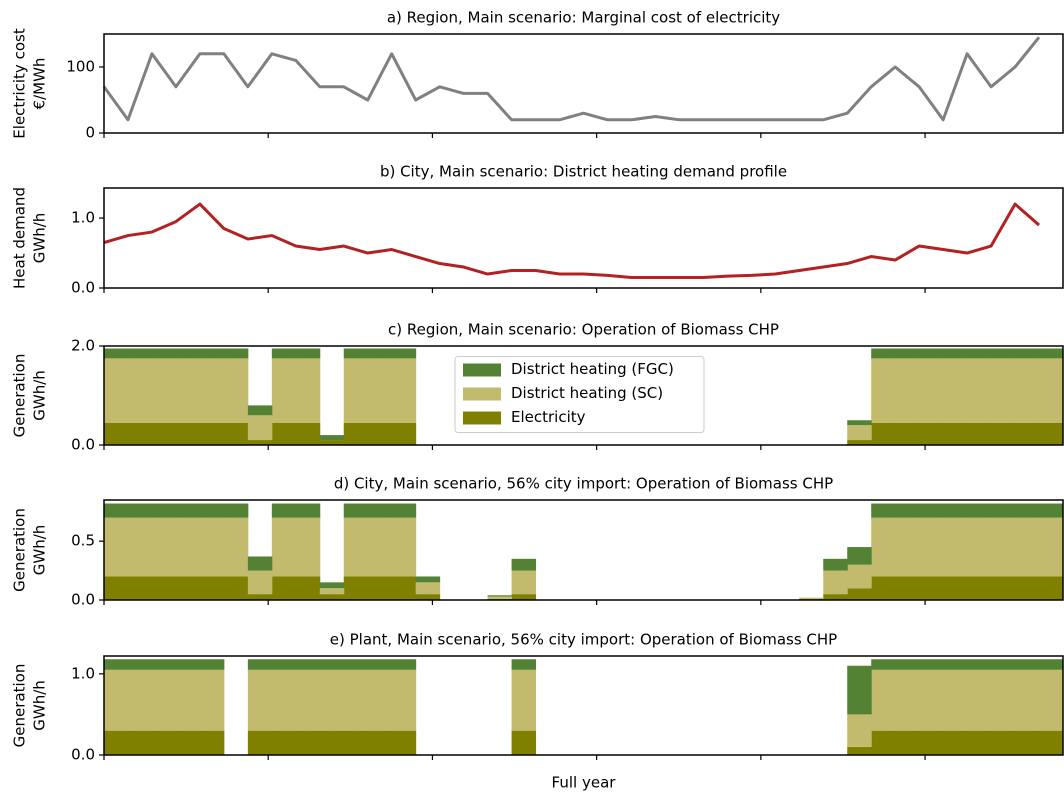 The width and height of the screenshot is (1064, 794). What do you see at coordinates (20, 238) in the screenshot?
I see `y-axis-label: Heat demand` at bounding box center [20, 238].